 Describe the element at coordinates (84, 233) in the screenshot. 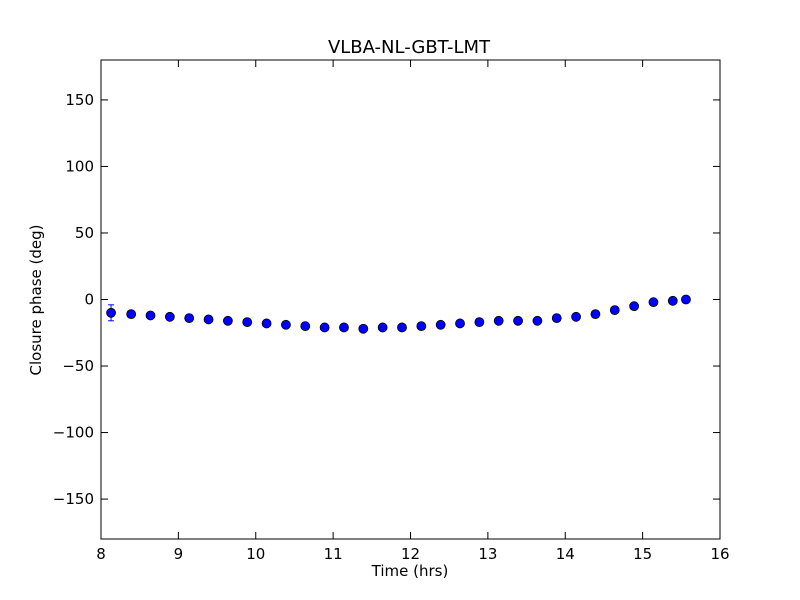

I see `y-tick-label: 50` at that location.